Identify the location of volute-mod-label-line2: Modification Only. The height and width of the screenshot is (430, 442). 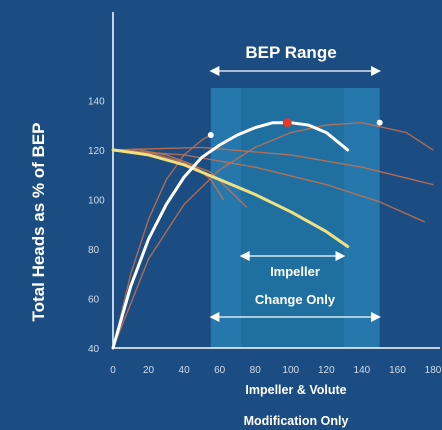
(296, 421).